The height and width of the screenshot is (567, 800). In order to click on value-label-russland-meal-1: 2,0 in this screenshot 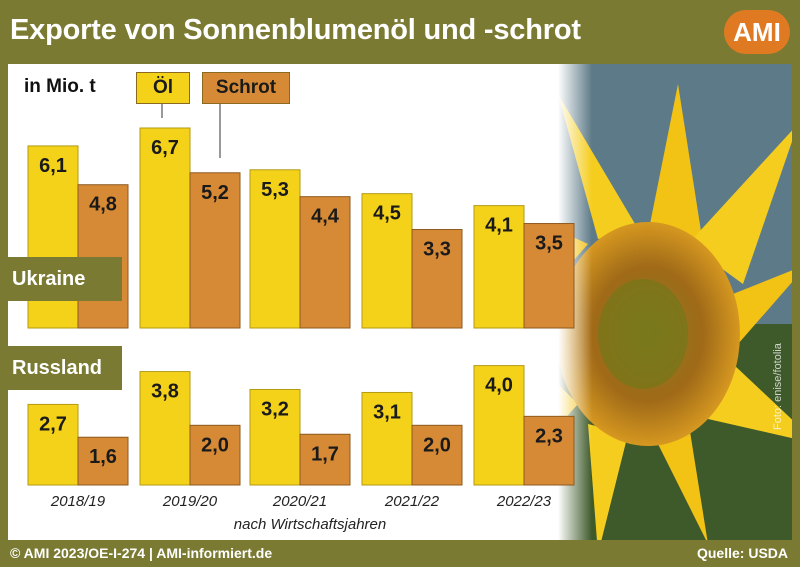, I will do `click(215, 445)`.